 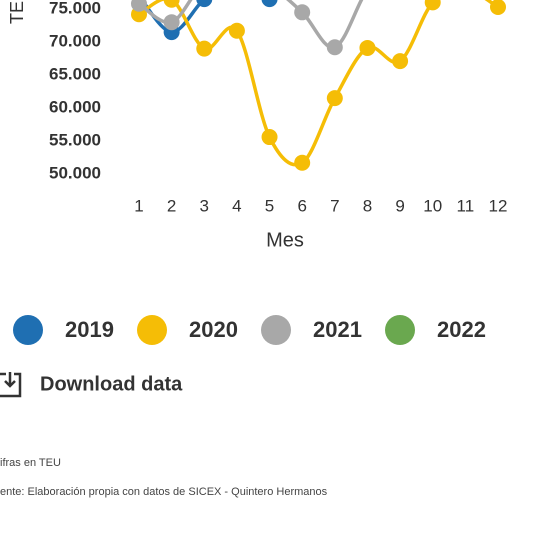 What do you see at coordinates (138, 205) in the screenshot?
I see `x-tick-label: 1` at bounding box center [138, 205].